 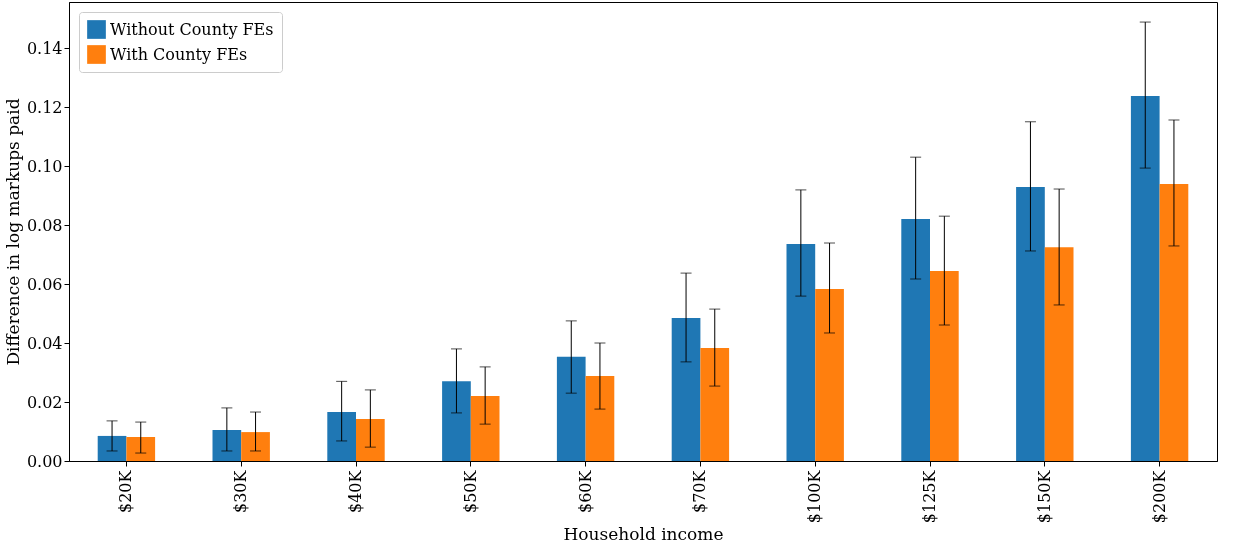 What do you see at coordinates (192, 29) in the screenshot?
I see `legend-label: Without County FEs` at bounding box center [192, 29].